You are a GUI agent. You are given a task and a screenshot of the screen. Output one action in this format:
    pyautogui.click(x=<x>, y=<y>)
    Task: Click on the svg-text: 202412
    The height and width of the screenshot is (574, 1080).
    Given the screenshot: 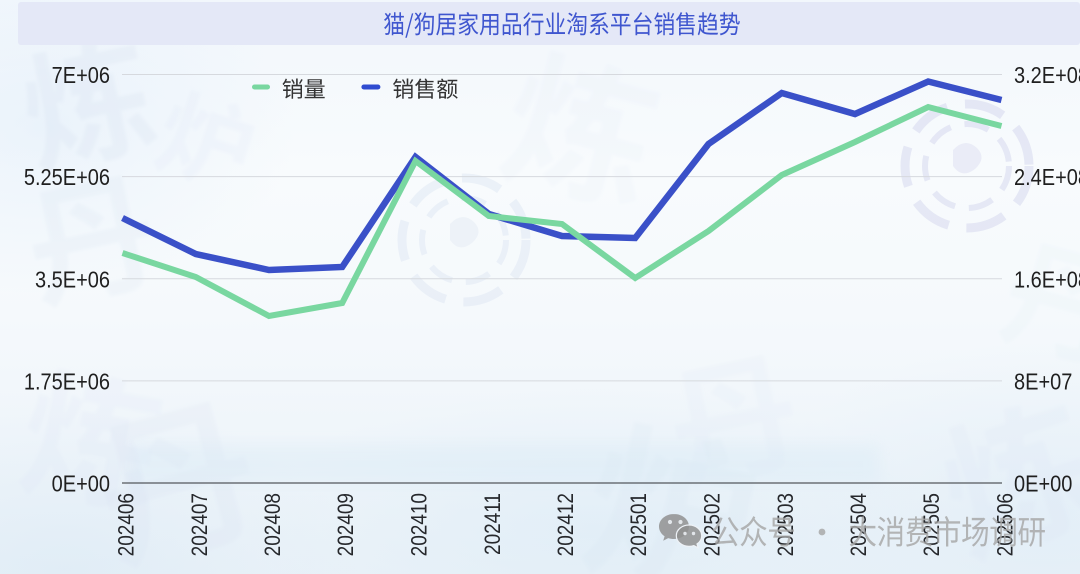 What is the action you would take?
    pyautogui.click(x=566, y=524)
    